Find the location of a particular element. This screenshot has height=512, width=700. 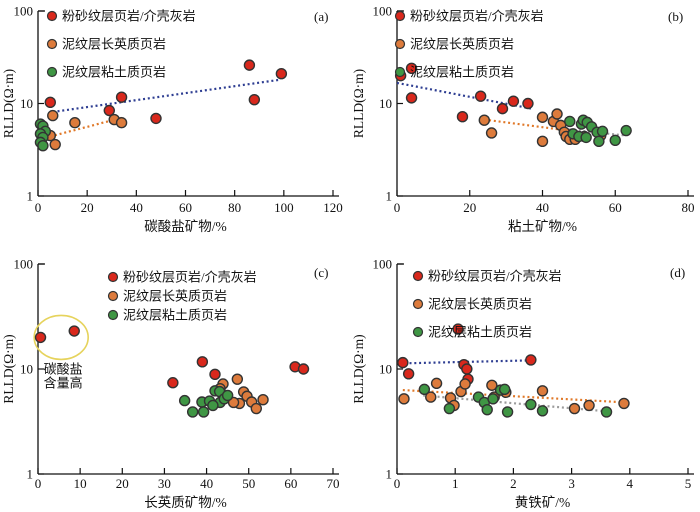

x-tick-label: 40 is located at coordinates (206, 483).